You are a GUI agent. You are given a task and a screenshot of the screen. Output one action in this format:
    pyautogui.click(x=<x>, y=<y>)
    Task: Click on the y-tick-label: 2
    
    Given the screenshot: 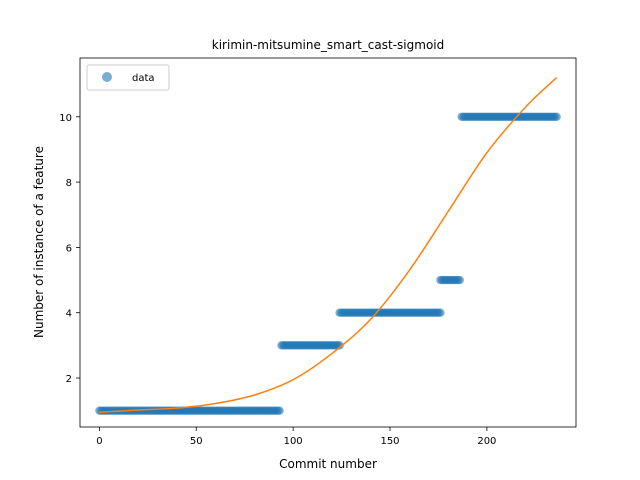 What is the action you would take?
    pyautogui.click(x=69, y=379)
    